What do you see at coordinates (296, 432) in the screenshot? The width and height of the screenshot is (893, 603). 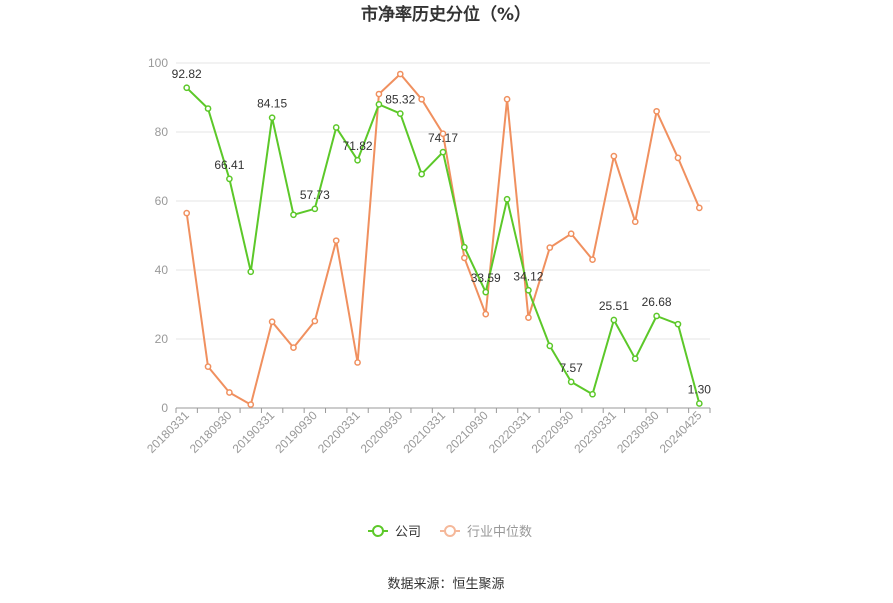 I see `x-tick-label: 20190930` at bounding box center [296, 432].